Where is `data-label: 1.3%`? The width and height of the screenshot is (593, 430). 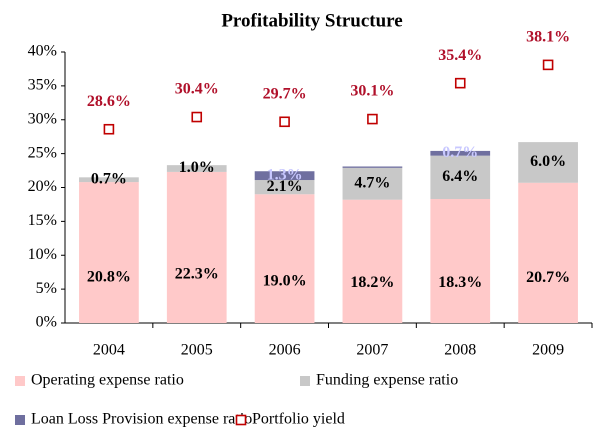
data-label: 1.3% is located at coordinates (285, 174).